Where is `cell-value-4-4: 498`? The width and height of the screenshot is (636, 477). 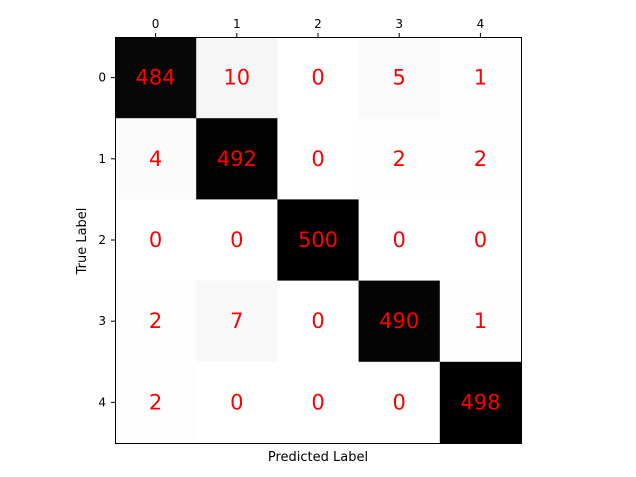
cell-value-4-4: 498 is located at coordinates (480, 402).